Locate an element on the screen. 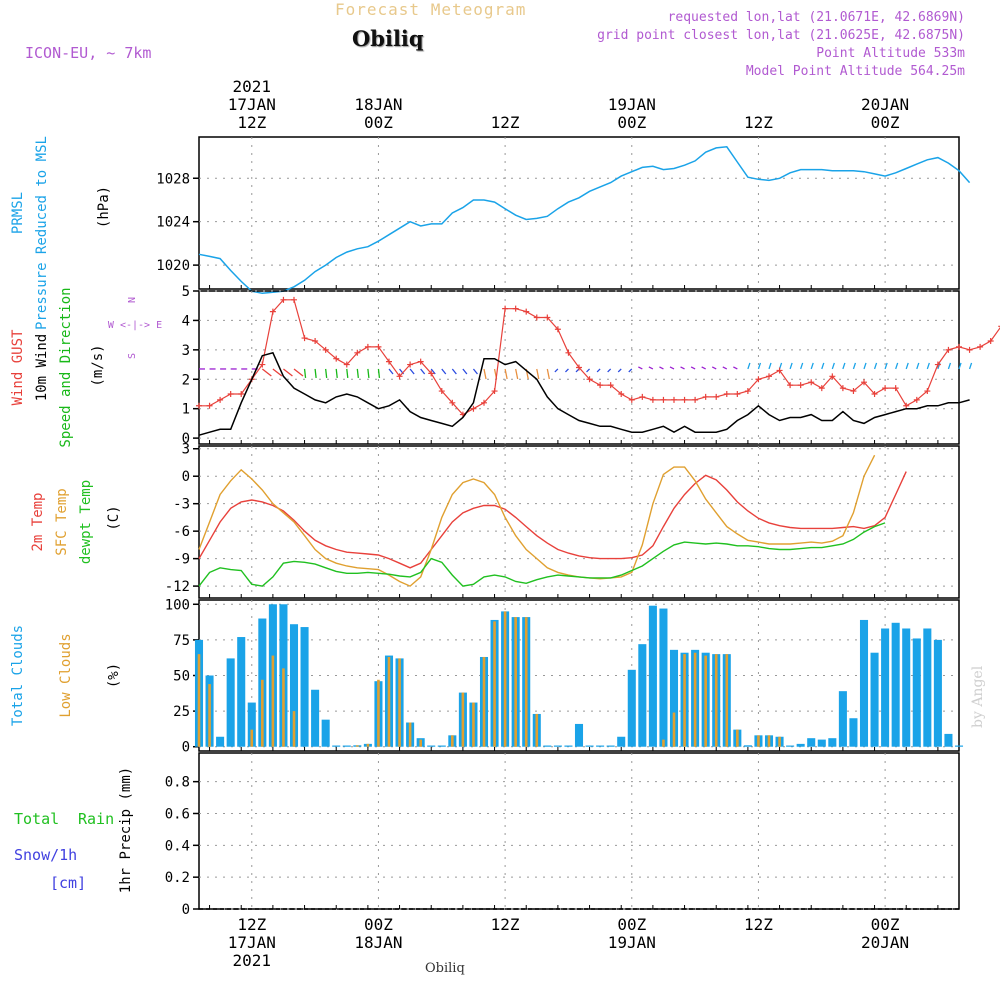 Image resolution: width=1000 pixels, height=1000 pixels. low-clouds-label: Low Clouds is located at coordinates (66, 675).